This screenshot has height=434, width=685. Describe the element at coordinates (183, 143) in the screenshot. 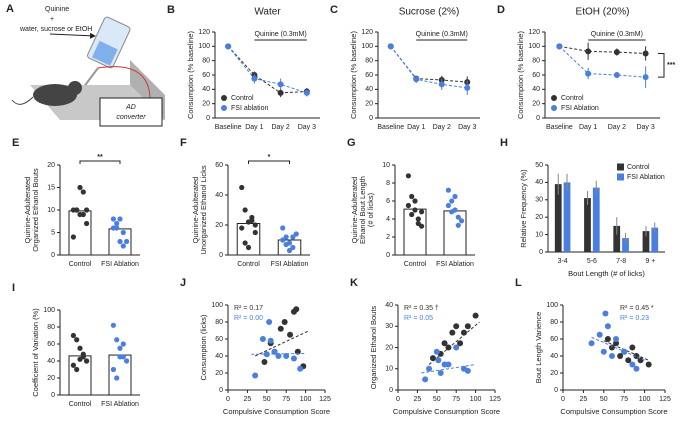

I see `panel-letter: F` at that location.